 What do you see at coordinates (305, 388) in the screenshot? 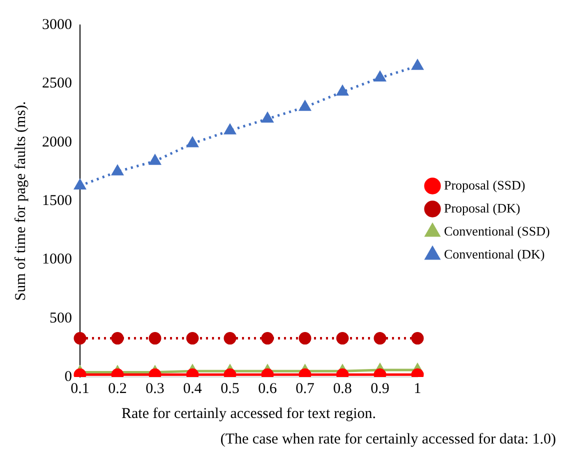
I see `x-tick-label: 0.7` at bounding box center [305, 388].